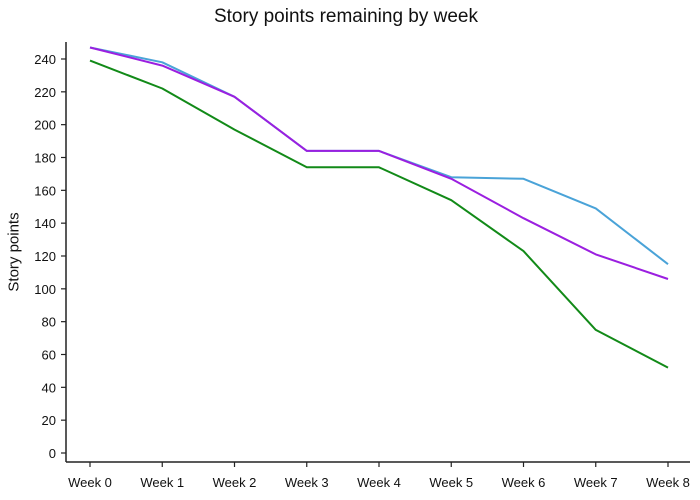 This screenshot has width=700, height=500. Describe the element at coordinates (524, 482) in the screenshot. I see `x-tick-label: Week 6` at that location.